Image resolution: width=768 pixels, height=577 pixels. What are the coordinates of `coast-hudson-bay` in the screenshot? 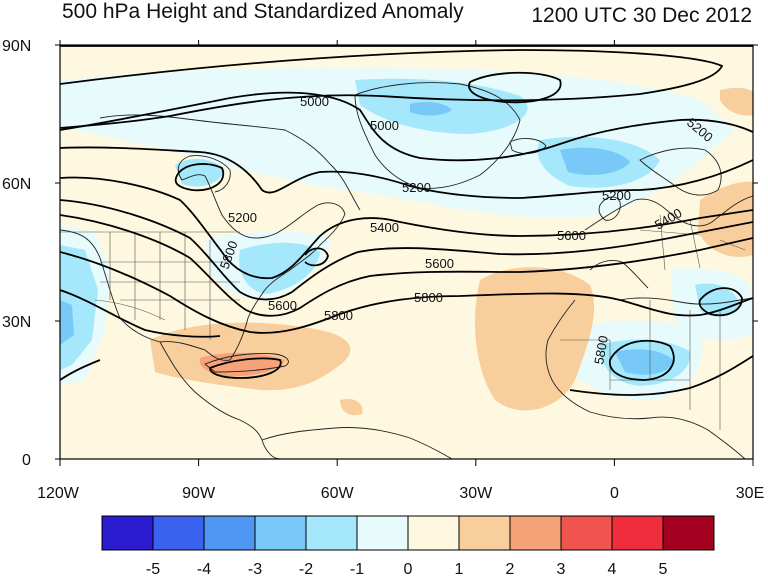 It's located at (204, 174).